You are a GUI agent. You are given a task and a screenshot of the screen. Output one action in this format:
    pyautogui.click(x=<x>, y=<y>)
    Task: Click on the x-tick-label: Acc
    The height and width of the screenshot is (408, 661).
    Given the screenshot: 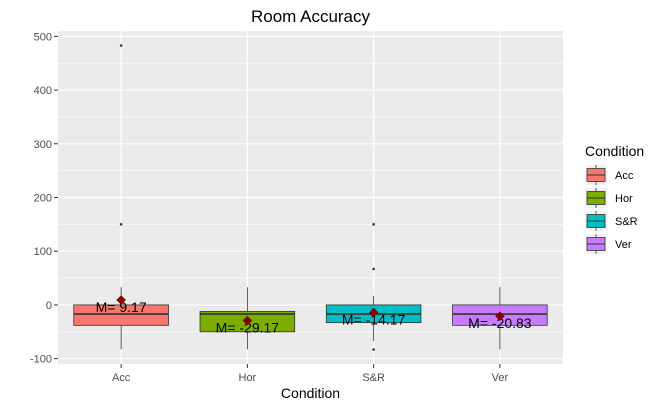 What is the action you would take?
    pyautogui.click(x=121, y=378)
    